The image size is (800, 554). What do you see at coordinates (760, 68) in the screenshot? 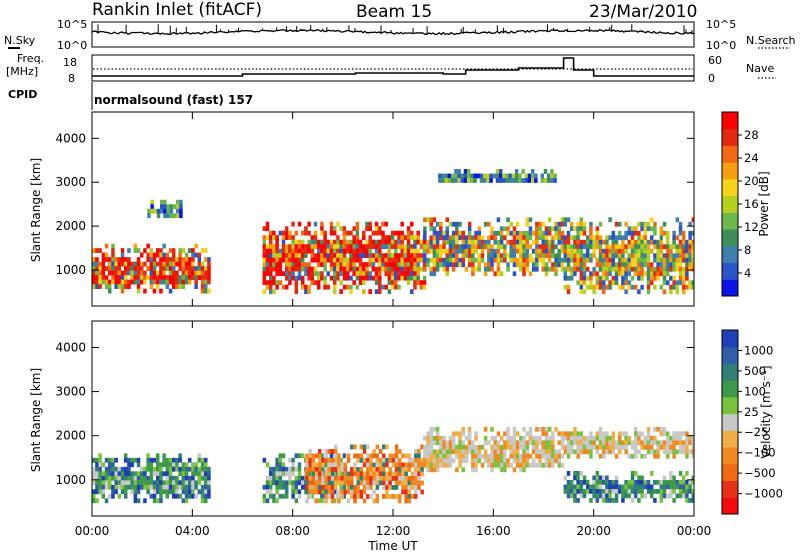
I see `nave-label: Nave` at bounding box center [760, 68].